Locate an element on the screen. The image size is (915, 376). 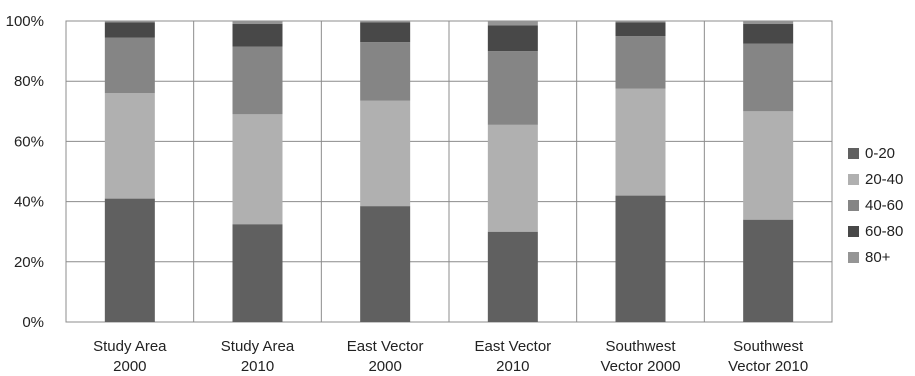
legend-item-0-20: 0-20 is located at coordinates (875, 153).